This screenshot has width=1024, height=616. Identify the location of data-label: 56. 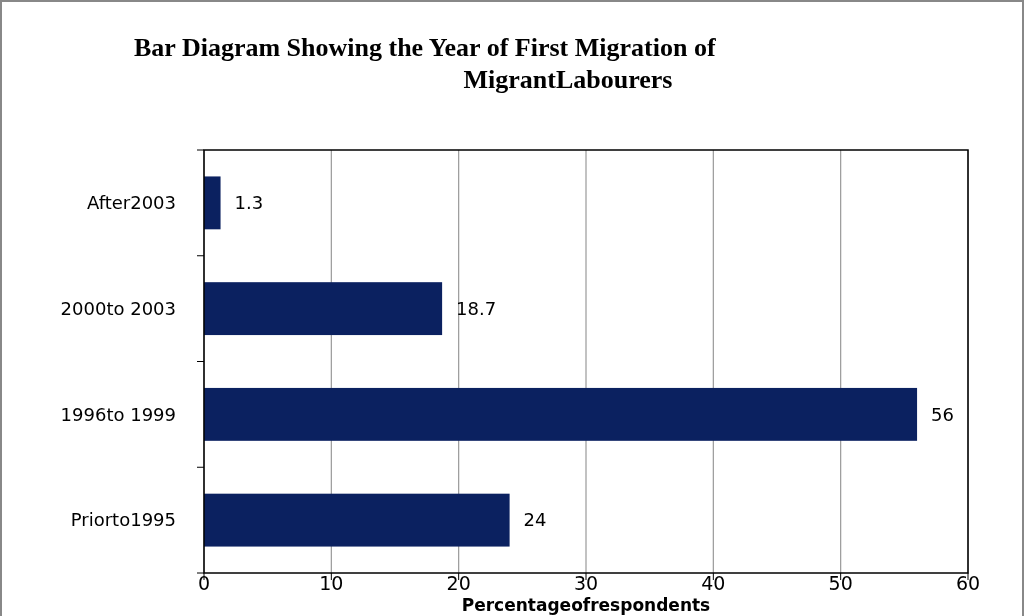
(942, 414).